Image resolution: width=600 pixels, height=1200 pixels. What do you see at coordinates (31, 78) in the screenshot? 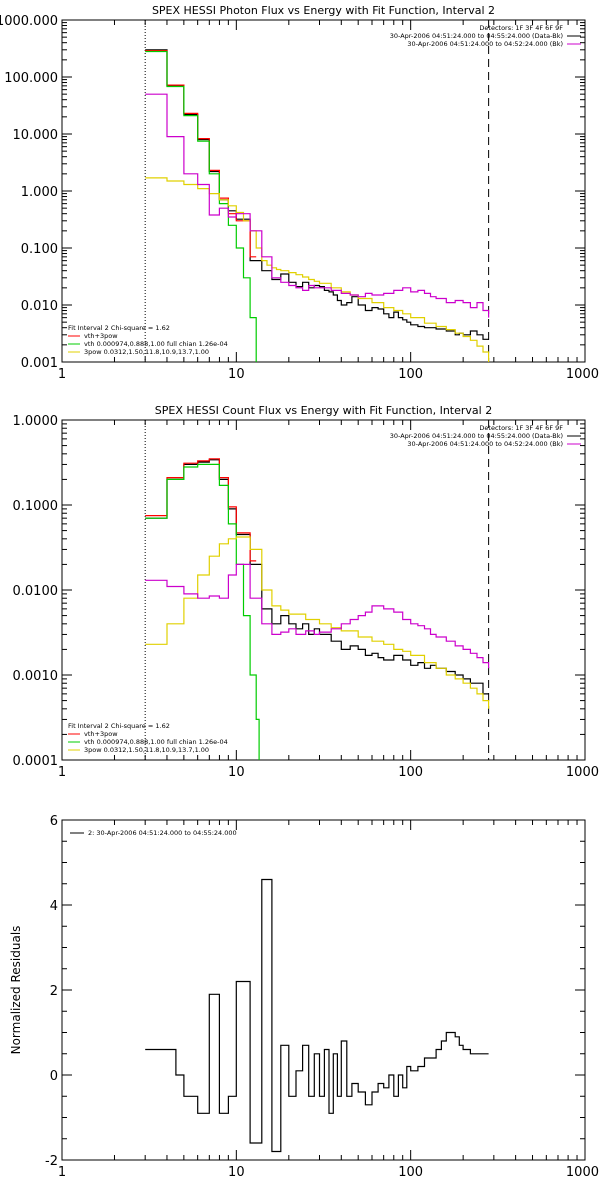
I see `y-tick-label: 100.000` at bounding box center [31, 78].